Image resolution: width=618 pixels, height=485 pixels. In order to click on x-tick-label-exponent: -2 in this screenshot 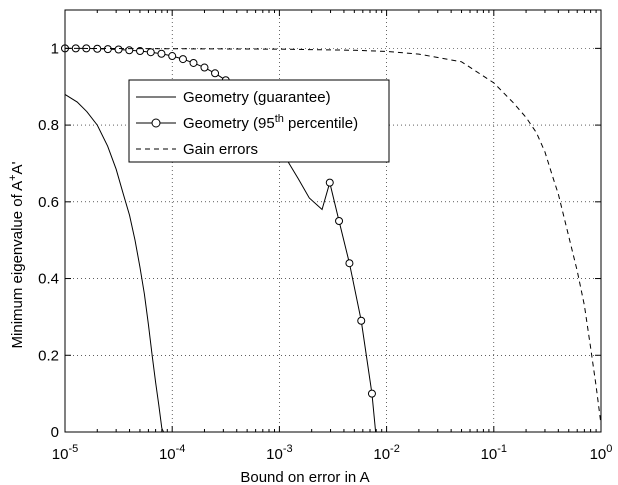, I will do `click(395, 449)`.